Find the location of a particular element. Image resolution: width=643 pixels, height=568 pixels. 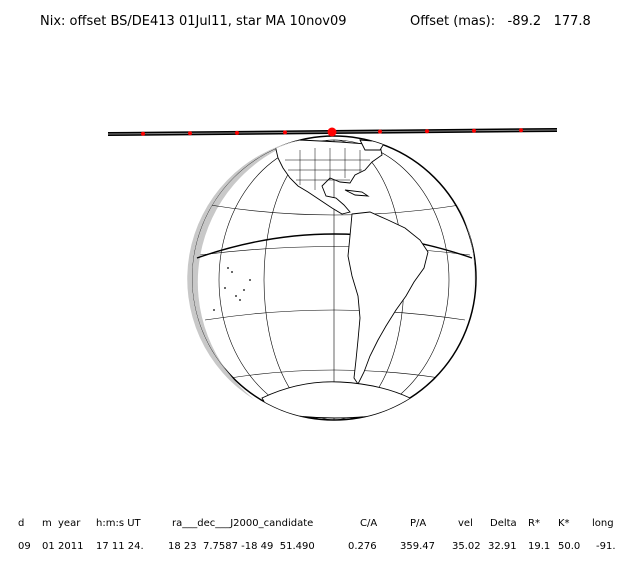

table-header-cell: long is located at coordinates (603, 523).